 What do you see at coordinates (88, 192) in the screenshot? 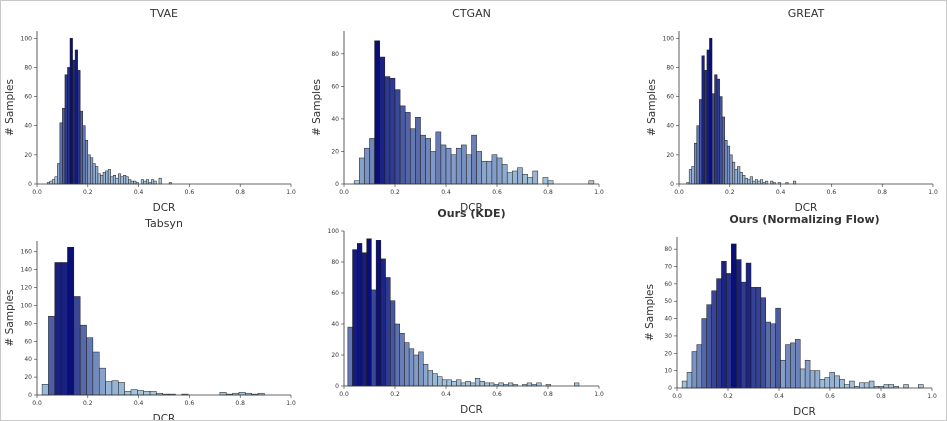
I see `x-tick-label: 0.2` at bounding box center [88, 192].